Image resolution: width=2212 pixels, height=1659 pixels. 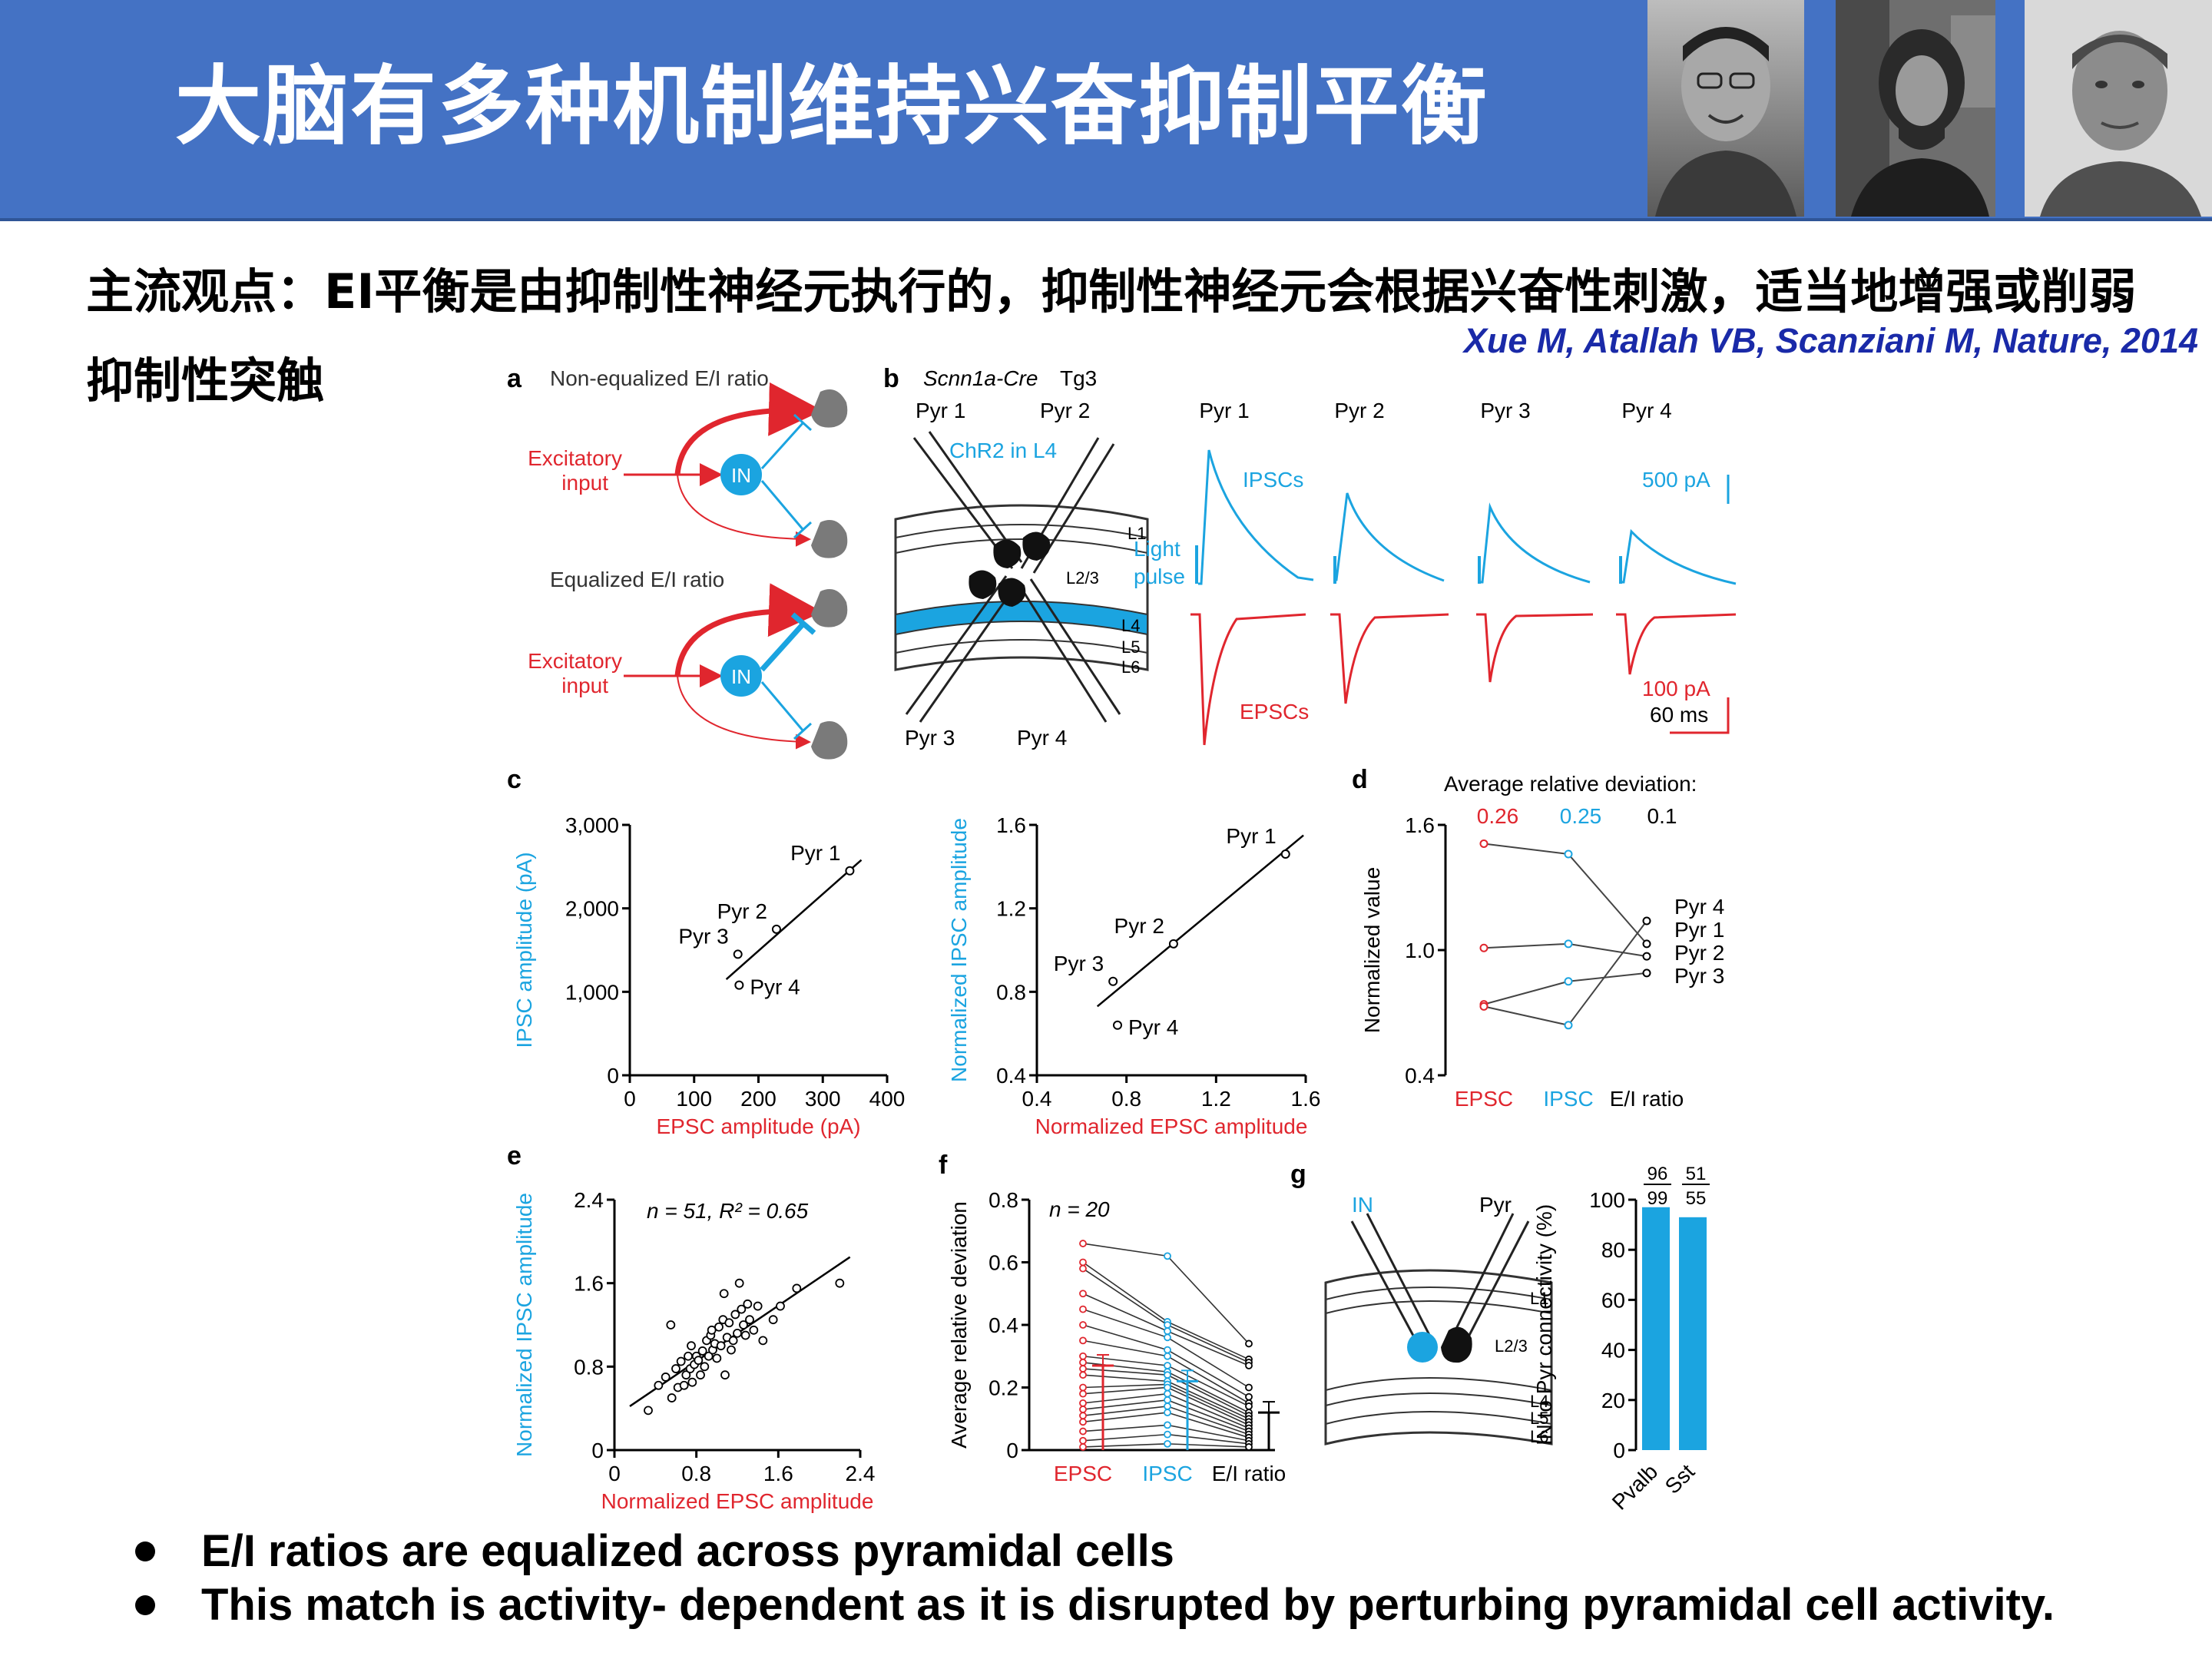 I want to click on epsc-scale-label: 100 pA, so click(x=1676, y=689).